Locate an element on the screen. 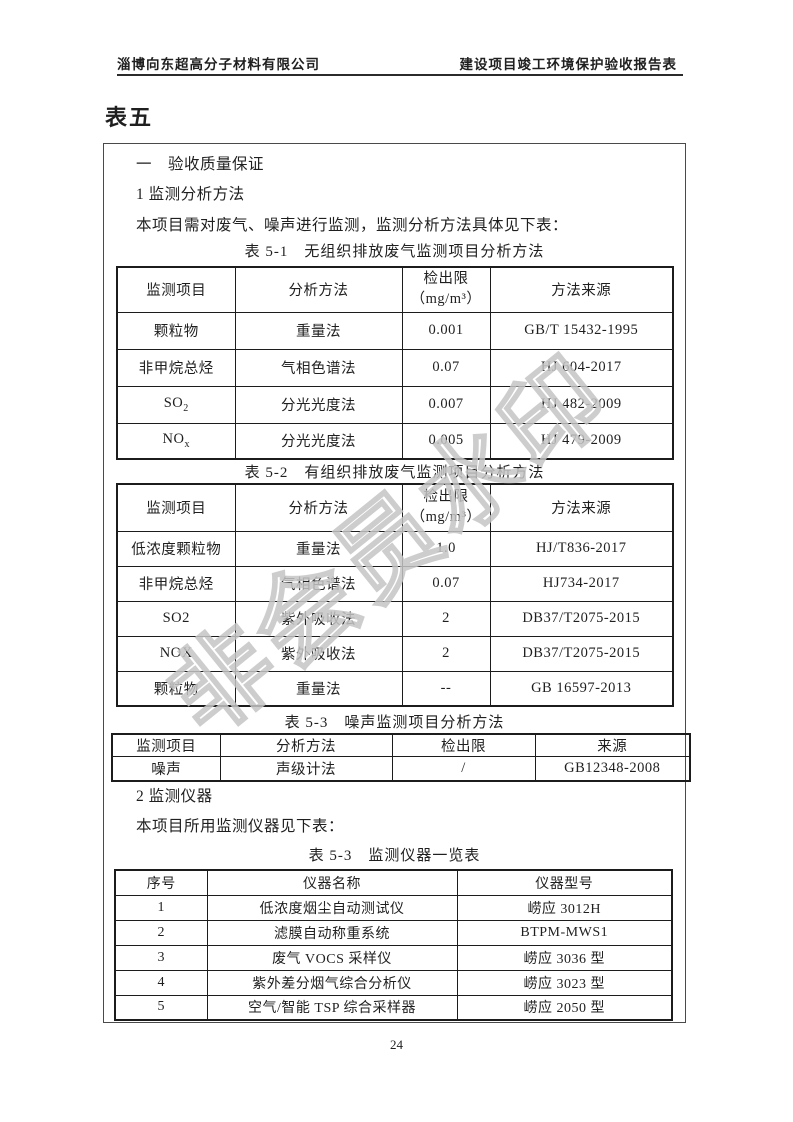  table-row: 颗粒物 重量法 0.001 GB/T 15432-1995 is located at coordinates (395, 330).